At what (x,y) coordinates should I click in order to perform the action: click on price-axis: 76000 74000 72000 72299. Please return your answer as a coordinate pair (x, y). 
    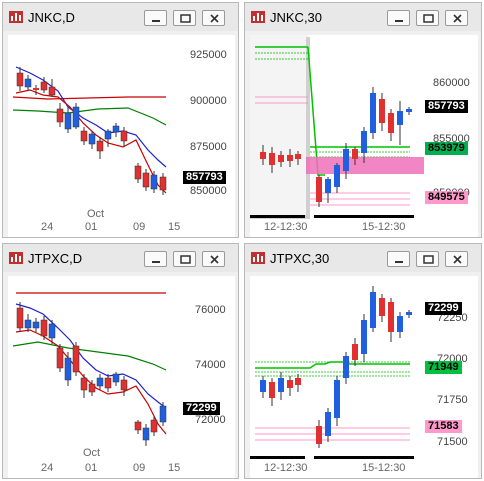
    Looking at the image, I should click on (209, 368).